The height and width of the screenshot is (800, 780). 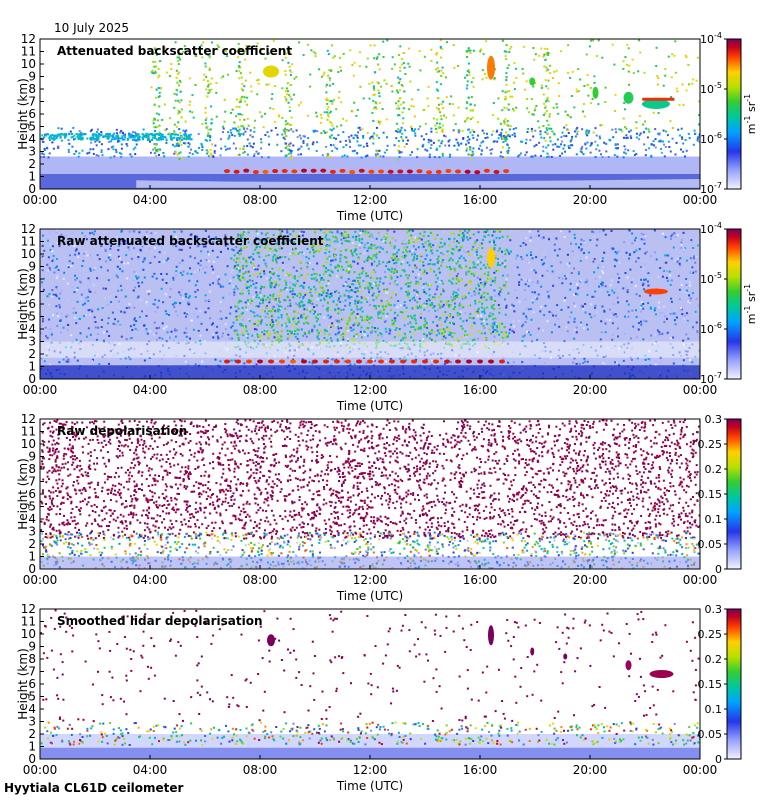 I want to click on instrument-footer: Hyytiala CL61D ceilometer, so click(x=94, y=788).